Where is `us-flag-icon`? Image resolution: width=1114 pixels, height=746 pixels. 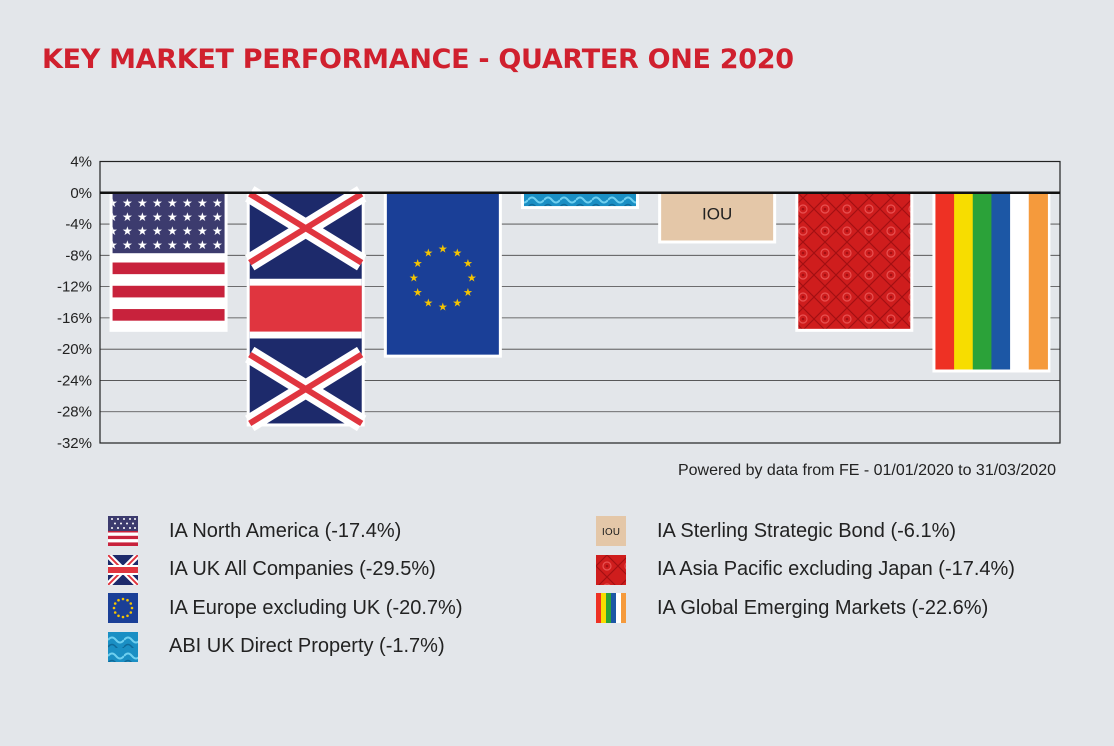 us-flag-icon is located at coordinates (123, 531).